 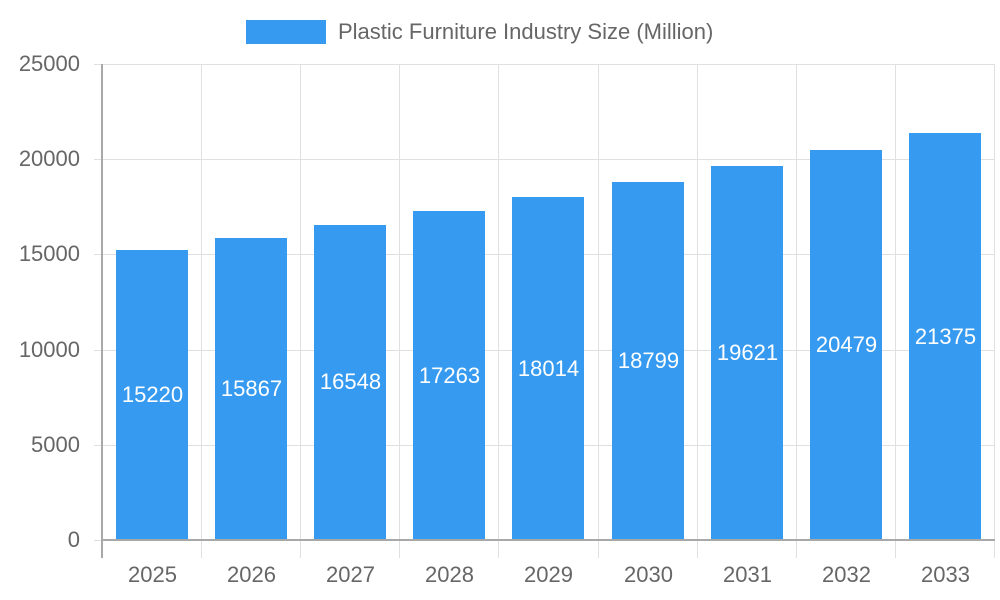 What do you see at coordinates (102, 311) in the screenshot?
I see `y-axis-line` at bounding box center [102, 311].